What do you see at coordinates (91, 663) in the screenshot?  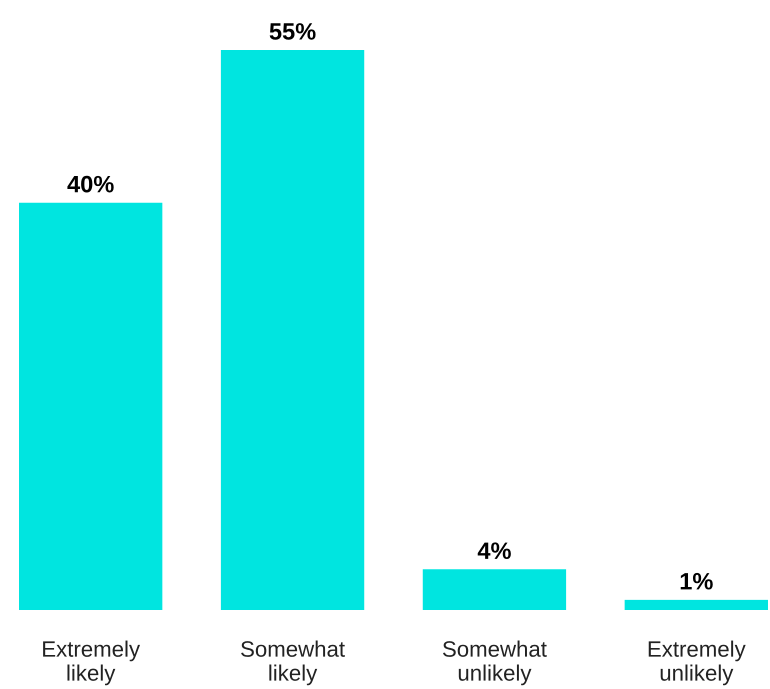 I see `x-tick-label: Extremely likely` at bounding box center [91, 663].